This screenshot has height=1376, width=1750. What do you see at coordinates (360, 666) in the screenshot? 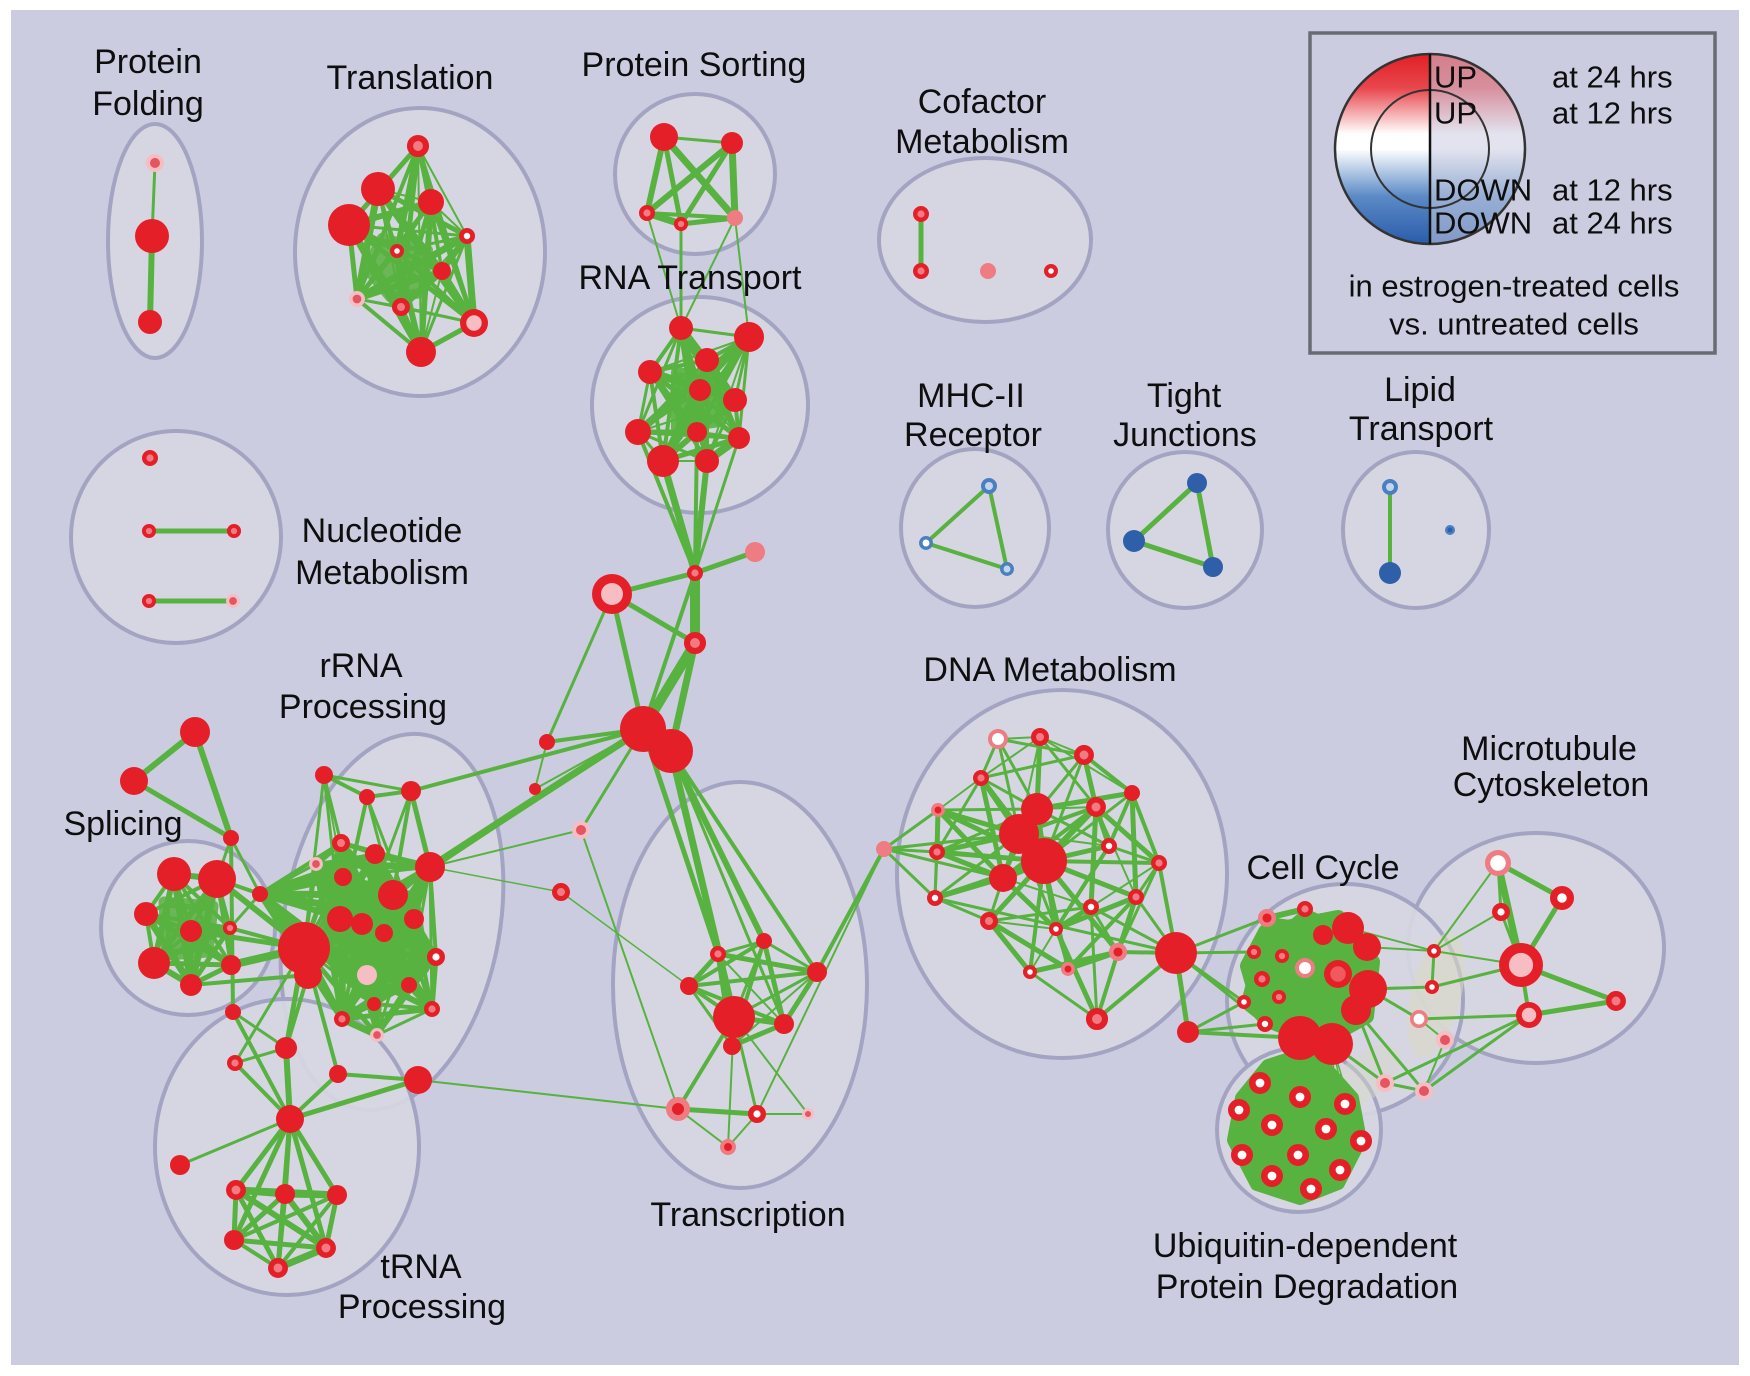
I see `svg-text: rRNA` at bounding box center [360, 666].